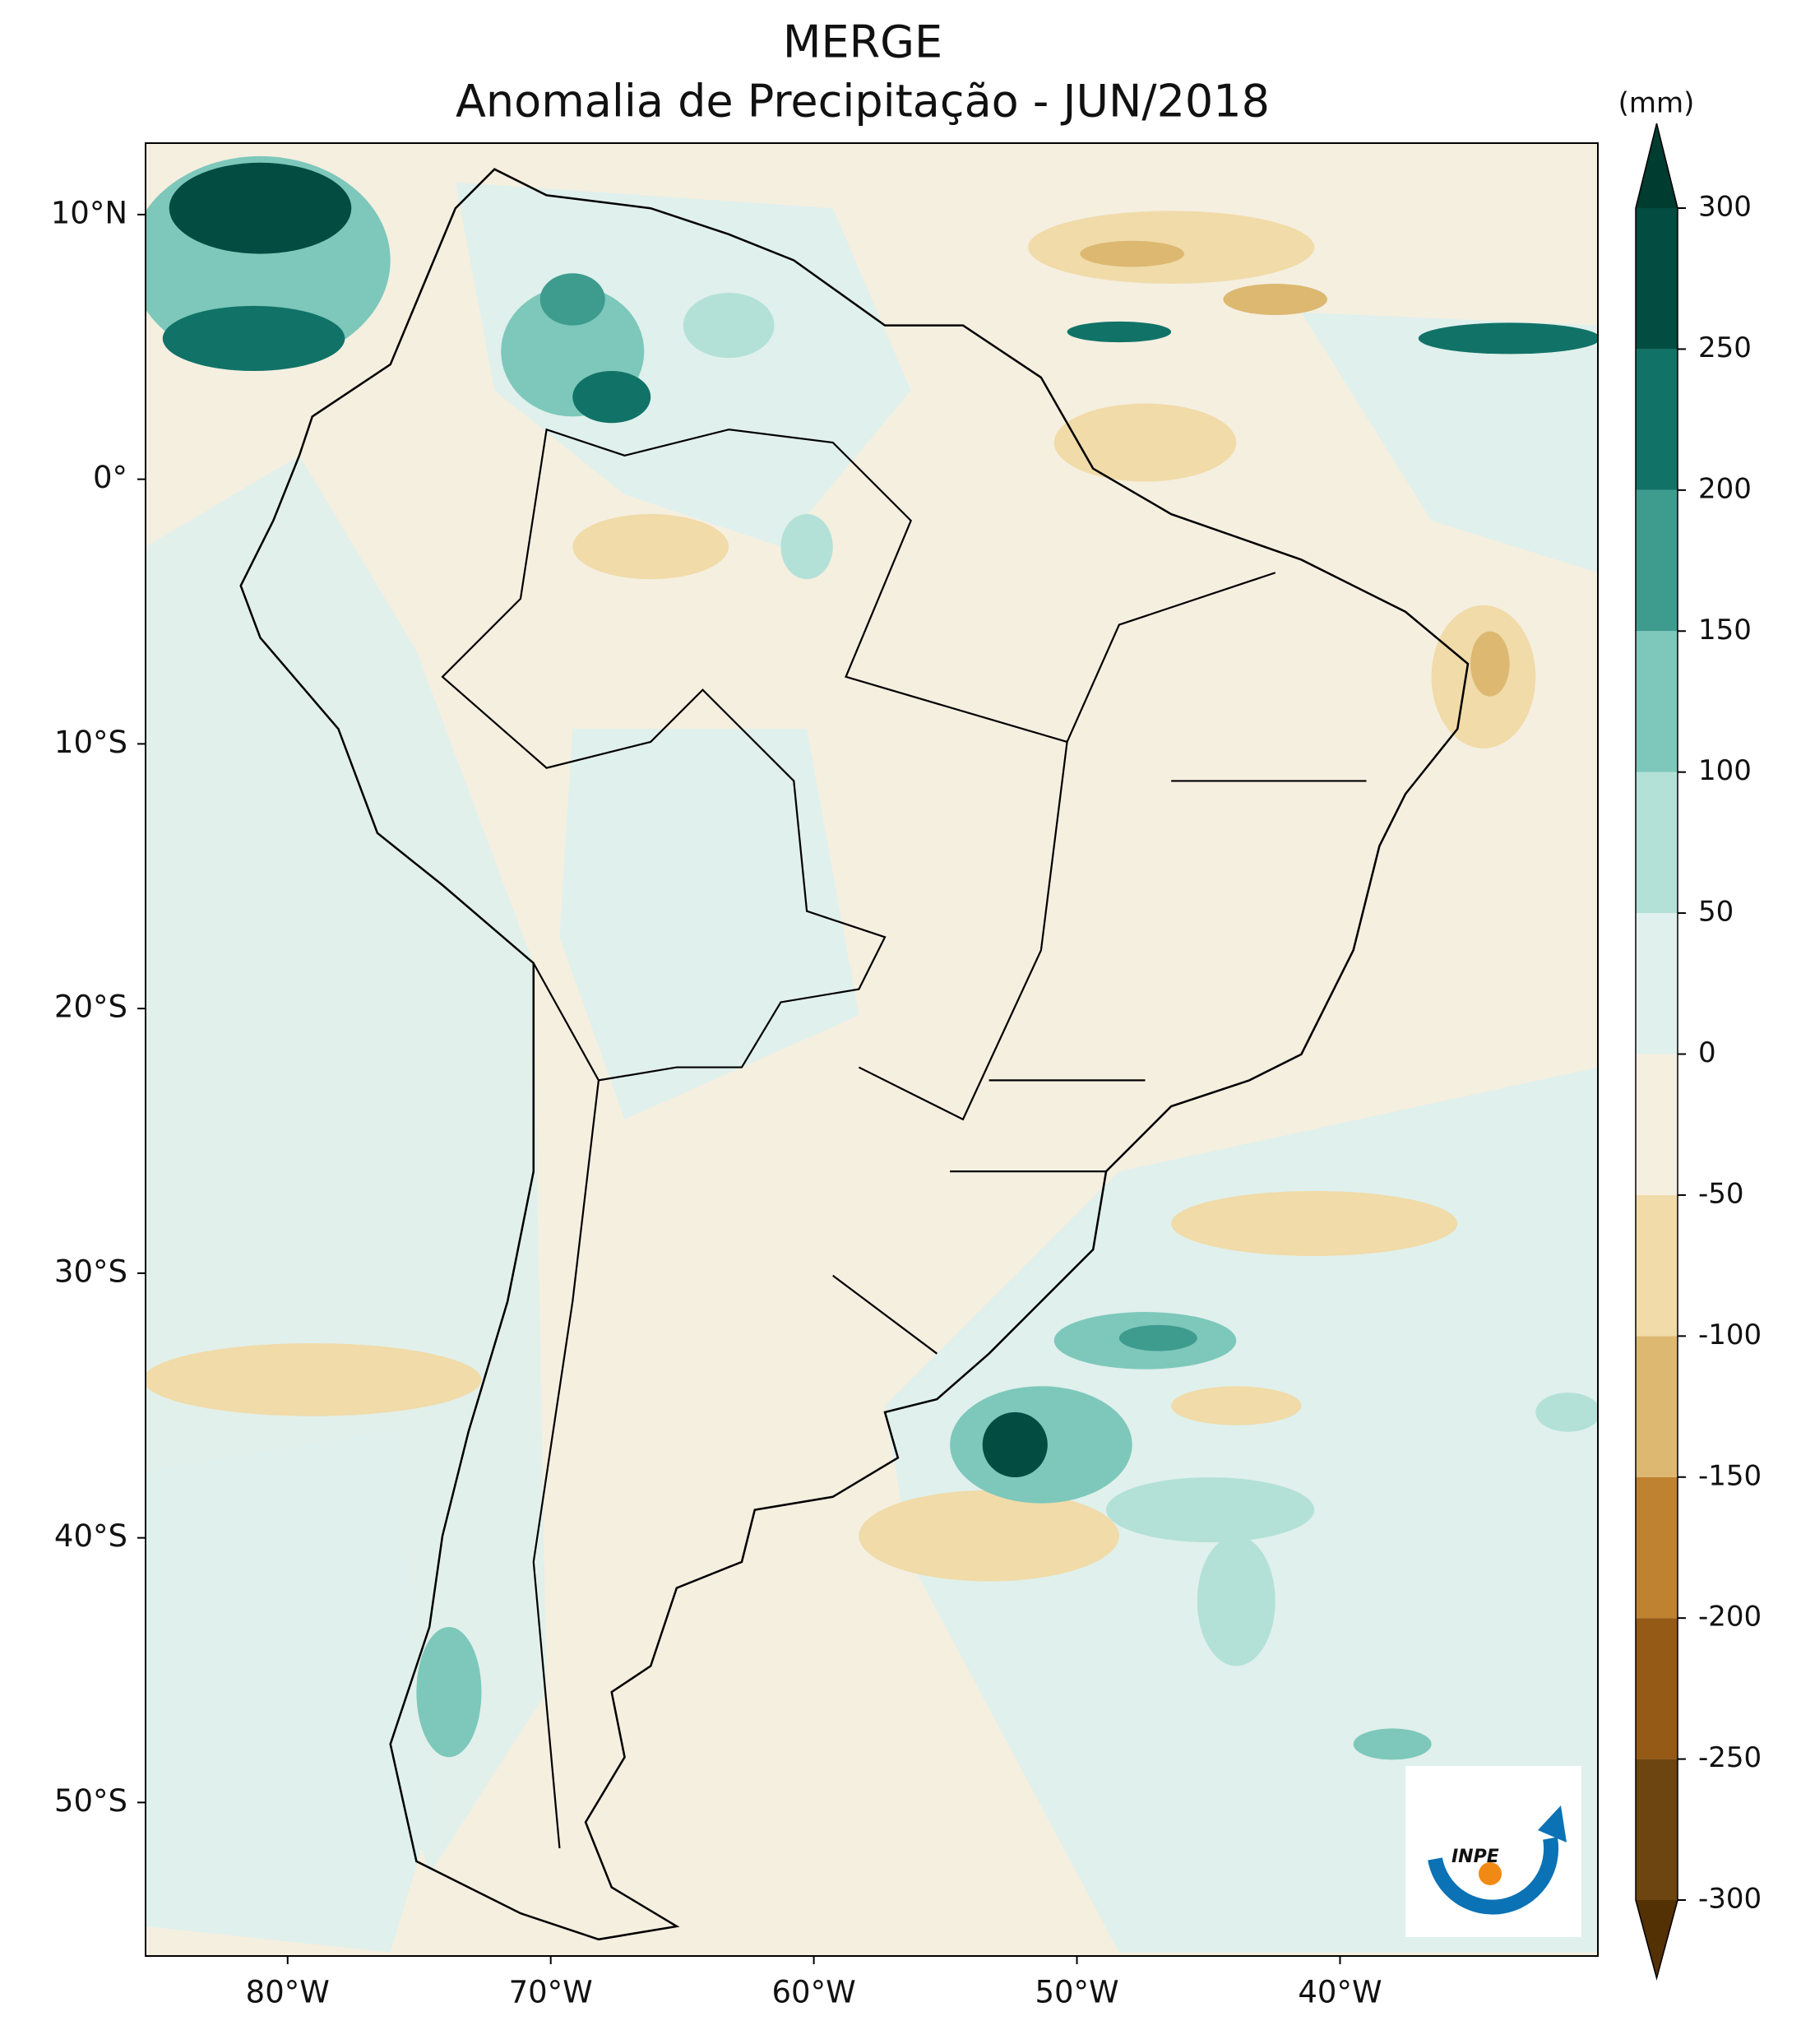  What do you see at coordinates (110, 477) in the screenshot?
I see `y-tick-label: 0°` at bounding box center [110, 477].